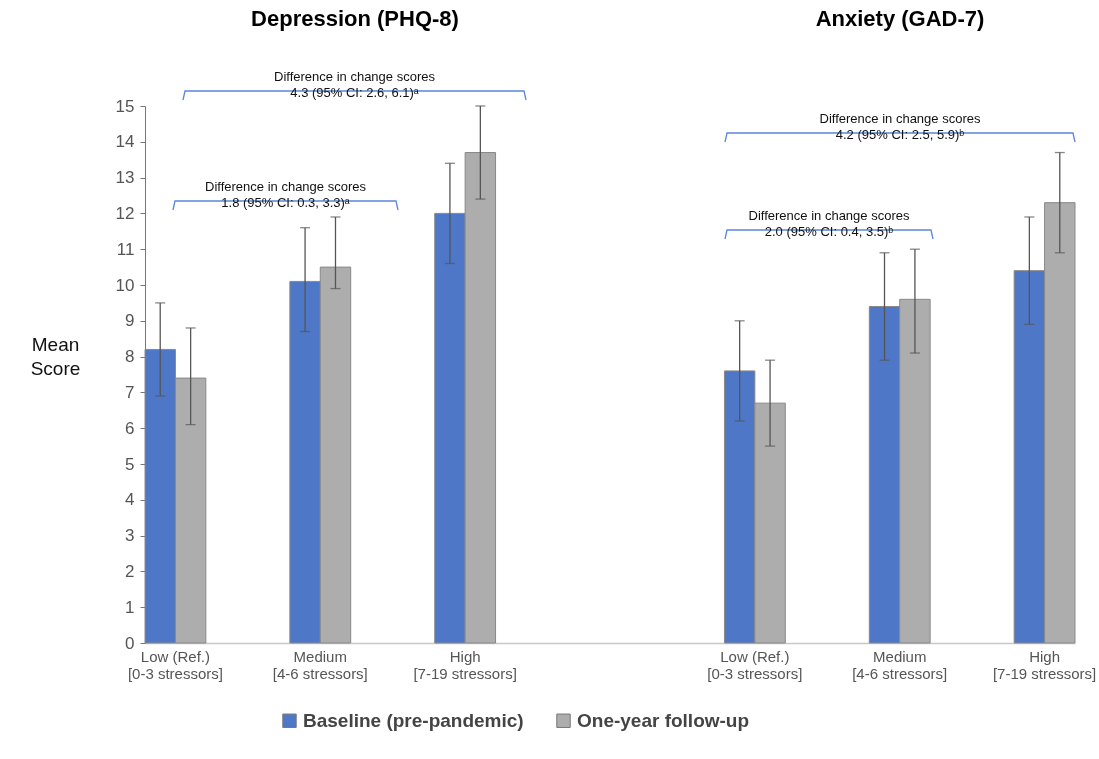  I want to click on legend-label: One-year follow-up, so click(663, 720).